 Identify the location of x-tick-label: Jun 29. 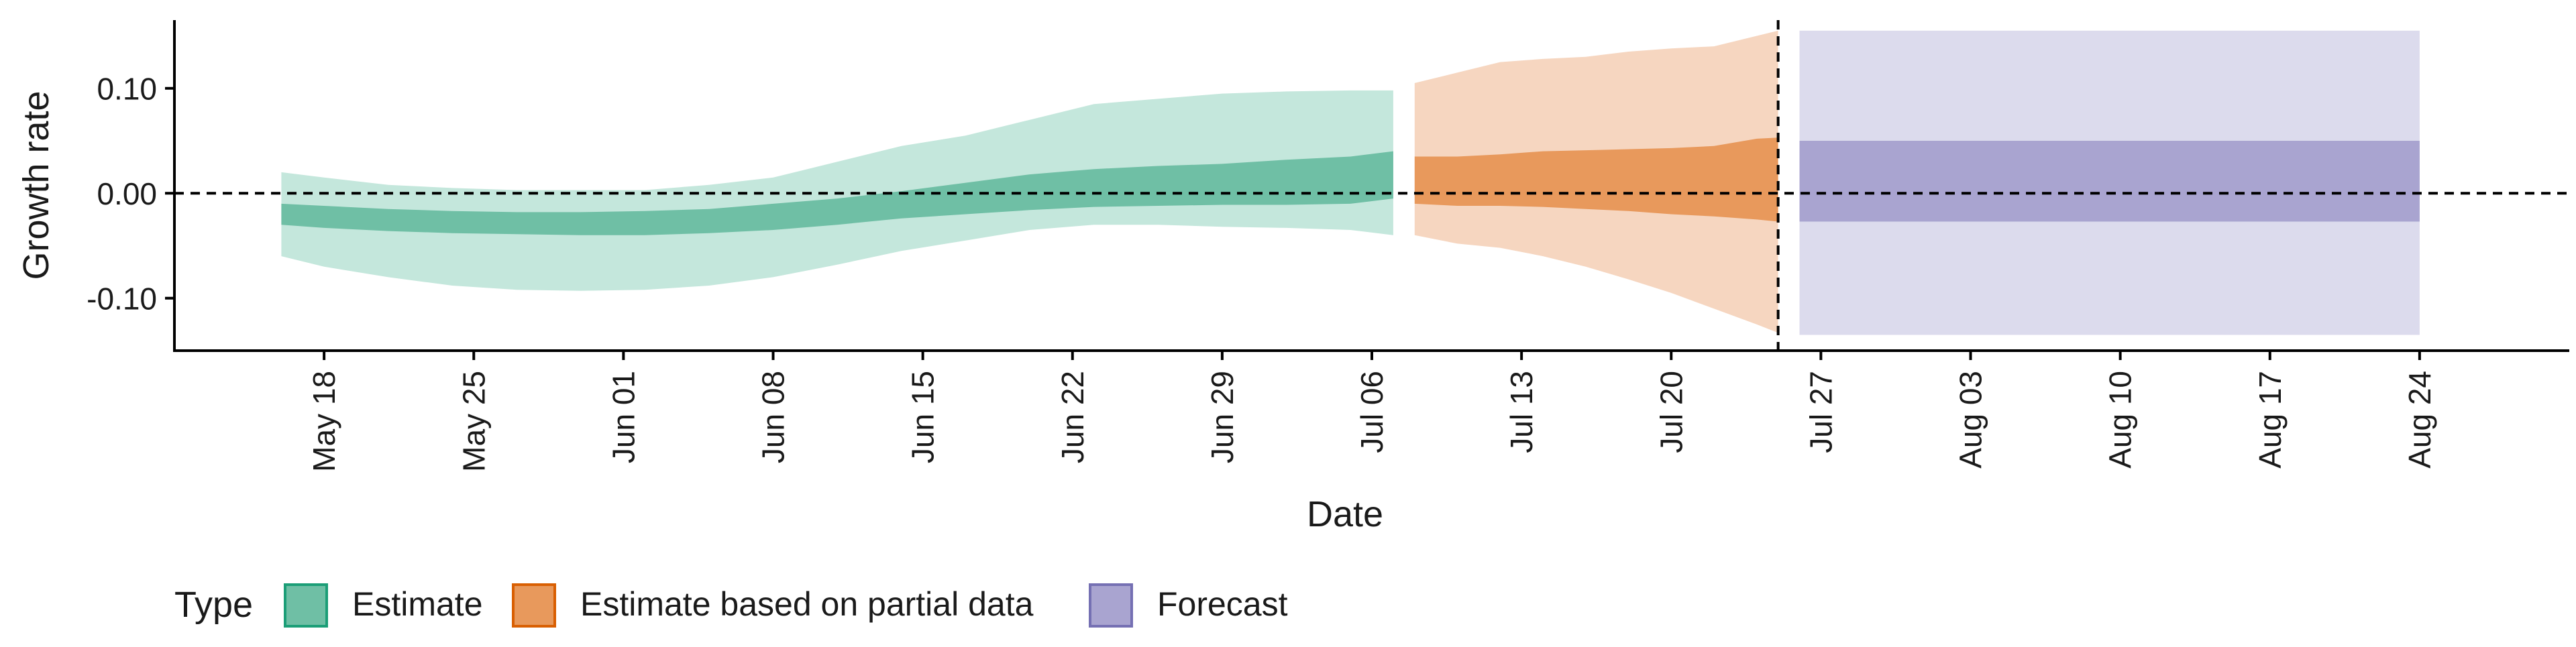
(1222, 417).